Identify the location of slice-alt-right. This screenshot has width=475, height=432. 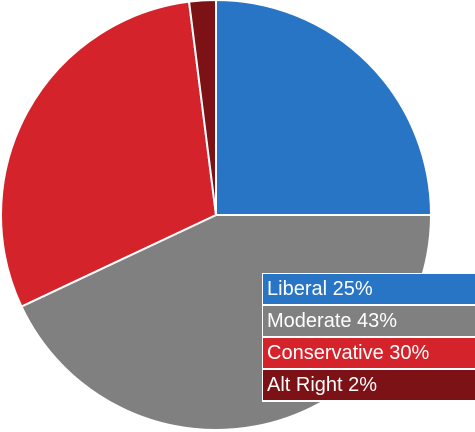
(202, 108).